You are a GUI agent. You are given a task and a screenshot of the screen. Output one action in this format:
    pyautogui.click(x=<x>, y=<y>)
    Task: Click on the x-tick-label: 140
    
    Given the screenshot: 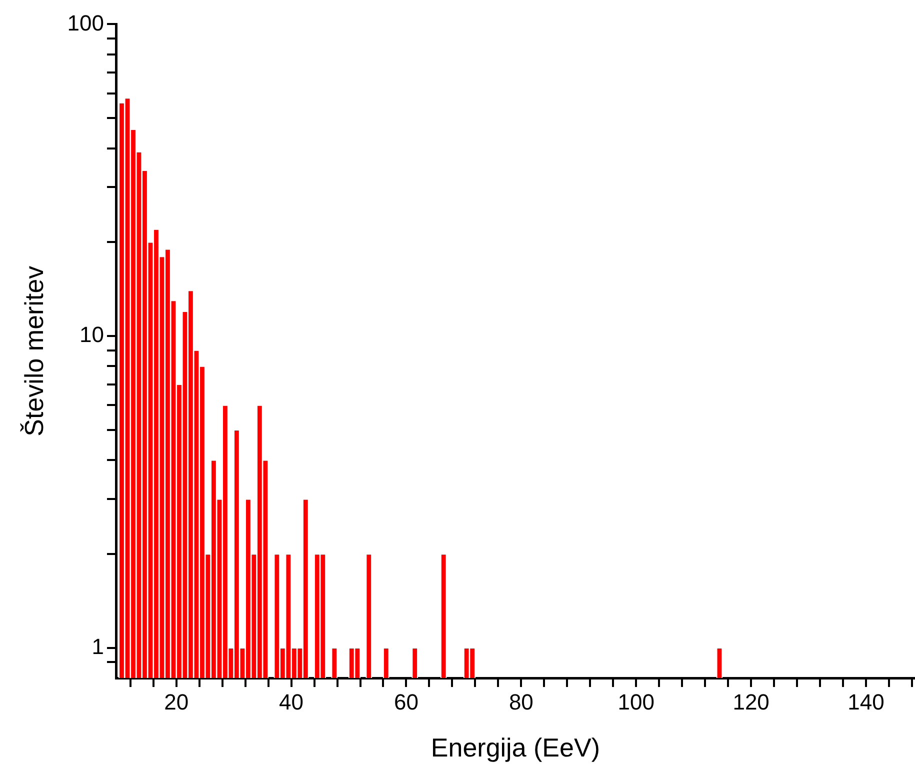 What is the action you would take?
    pyautogui.click(x=866, y=701)
    